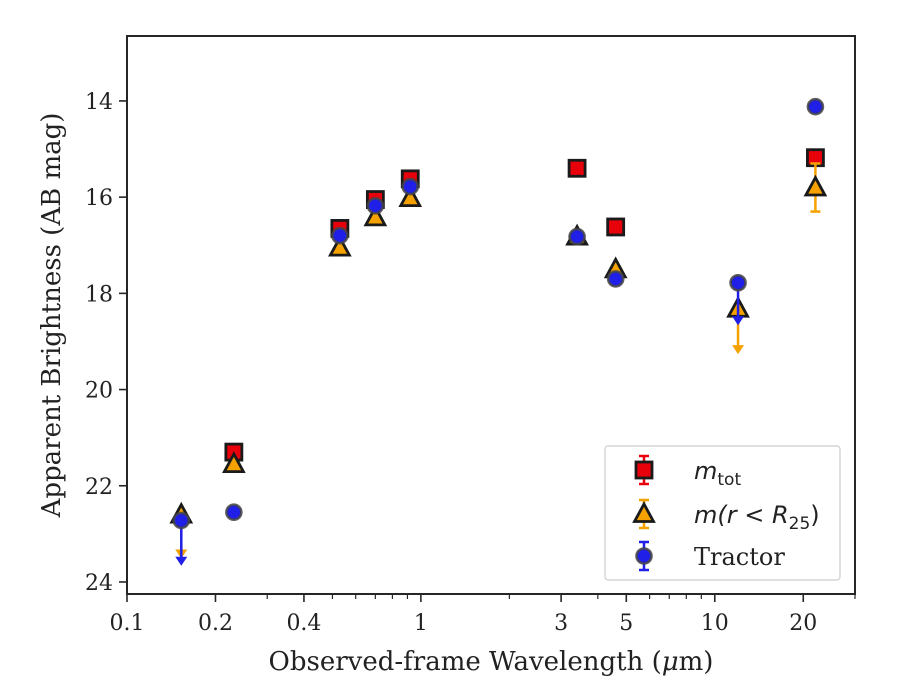  What do you see at coordinates (491, 662) in the screenshot?
I see `x-axis-title: Observed-frame Wavelength (μm)` at bounding box center [491, 662].